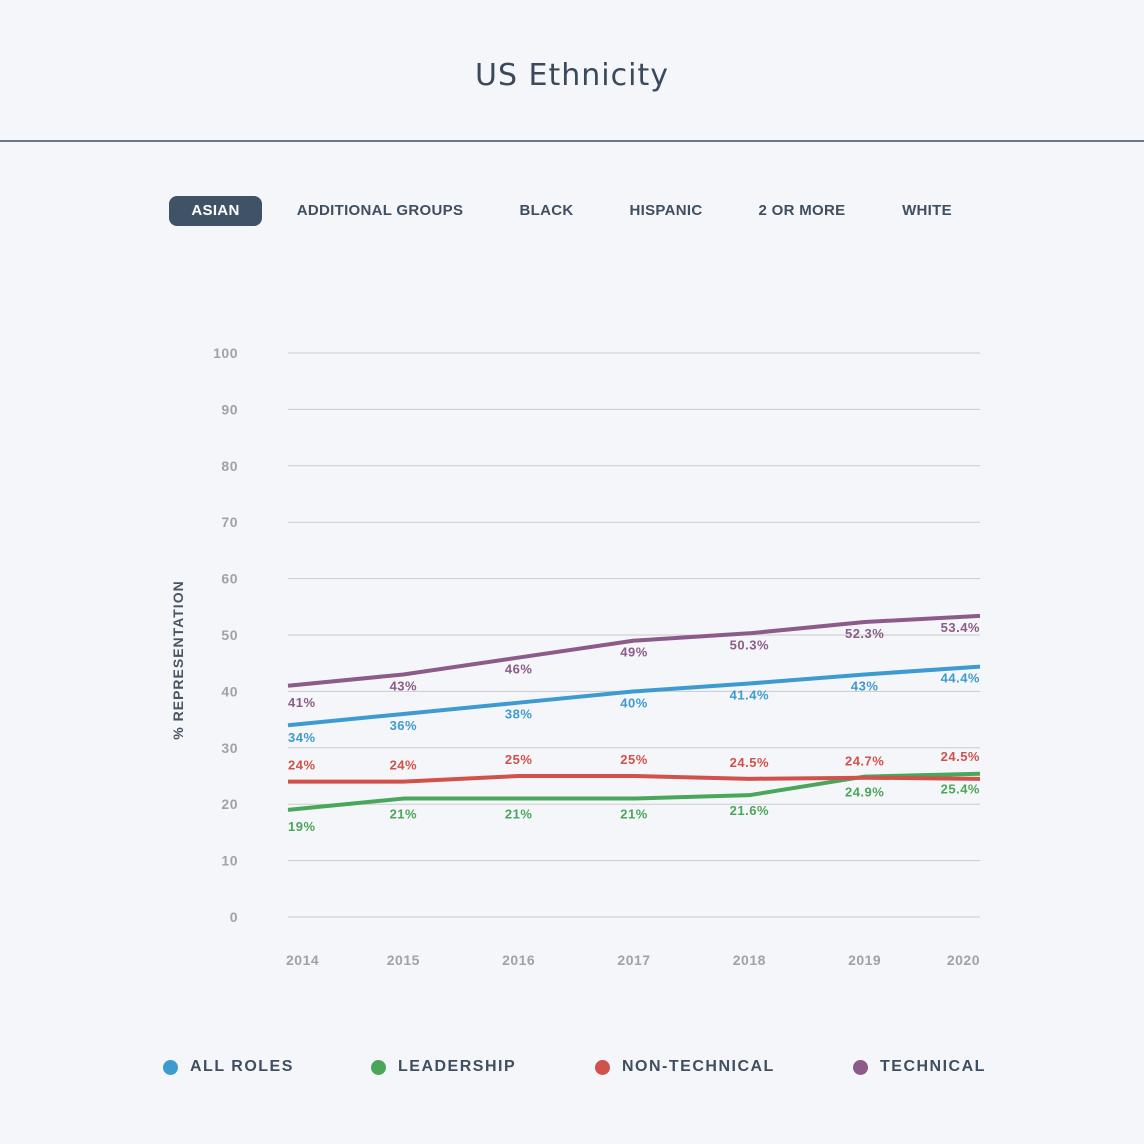 Image resolution: width=1144 pixels, height=1144 pixels. Describe the element at coordinates (634, 779) in the screenshot. I see `non-technical-series-line` at that location.